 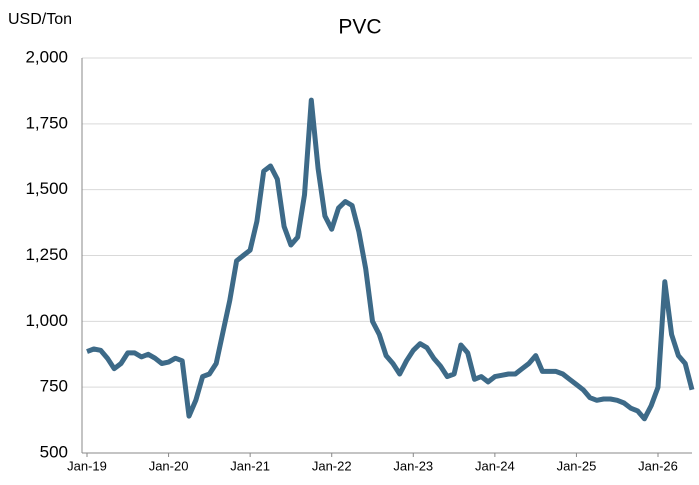 What do you see at coordinates (87, 465) in the screenshot?
I see `x-tick-label: Jan-19` at bounding box center [87, 465].